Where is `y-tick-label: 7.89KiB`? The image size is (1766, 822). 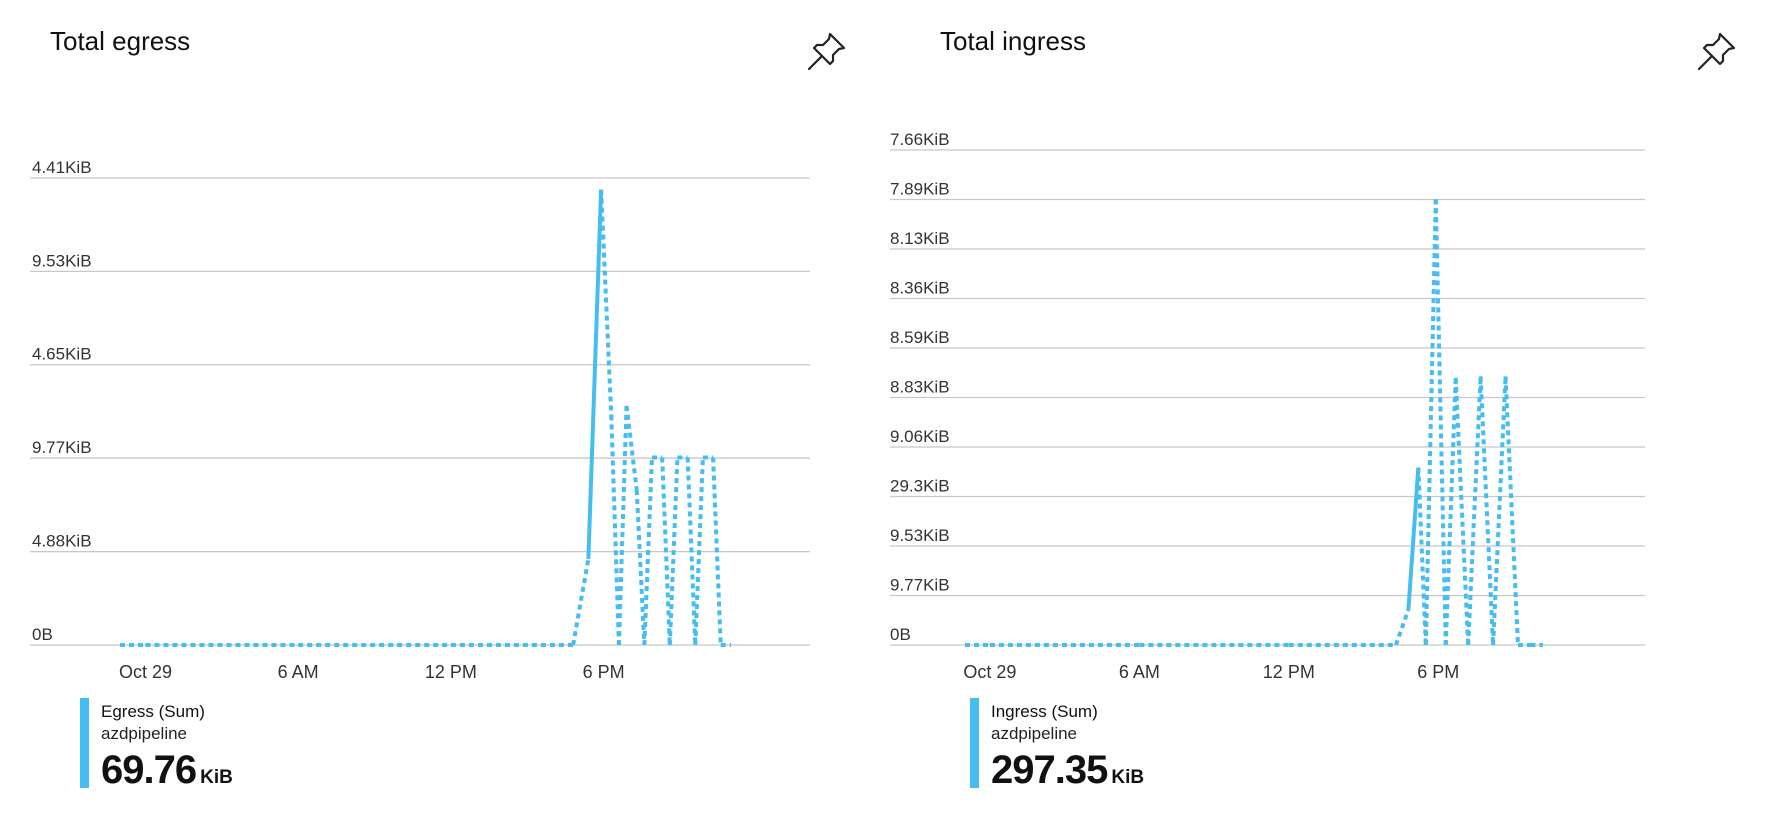
y-tick-label: 7.89KiB is located at coordinates (920, 189).